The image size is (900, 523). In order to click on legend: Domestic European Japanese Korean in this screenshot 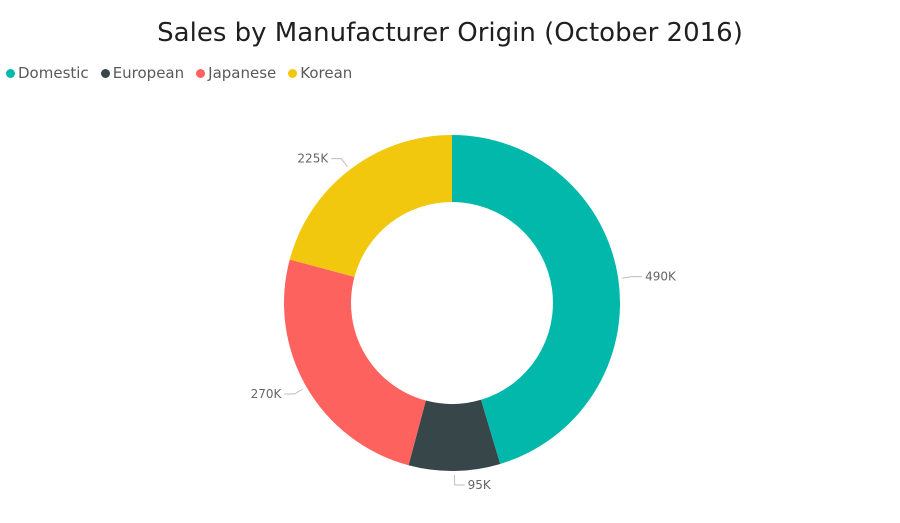, I will do `click(185, 73)`.